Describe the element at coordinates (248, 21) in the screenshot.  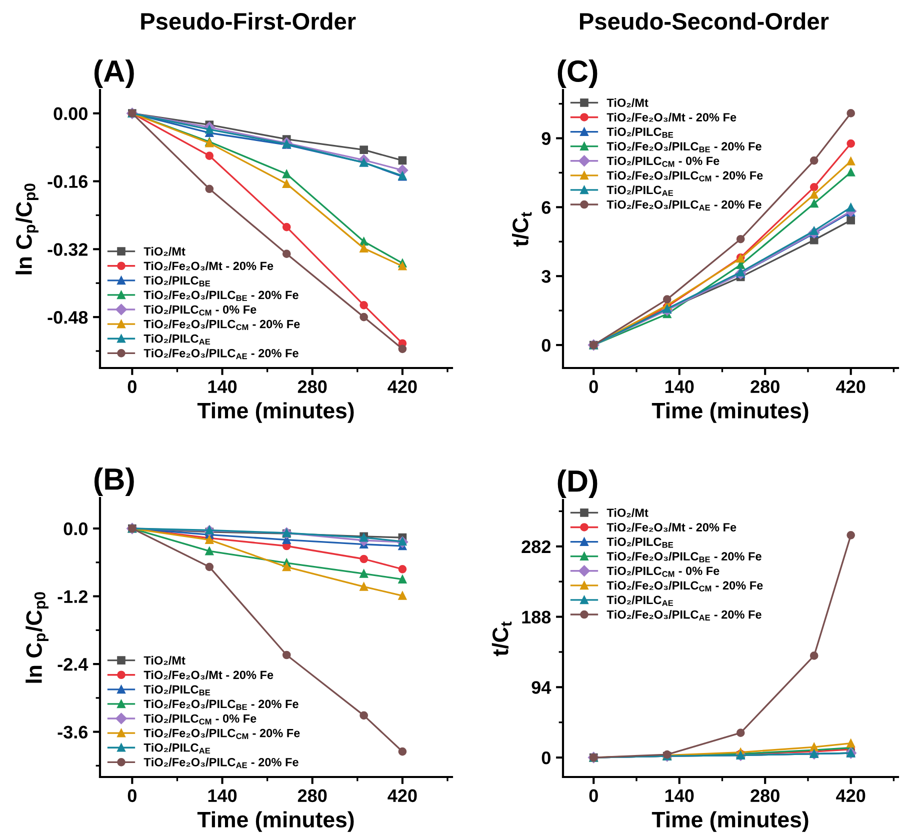
I see `chart-subtitle: Pseudo-First-Order` at that location.